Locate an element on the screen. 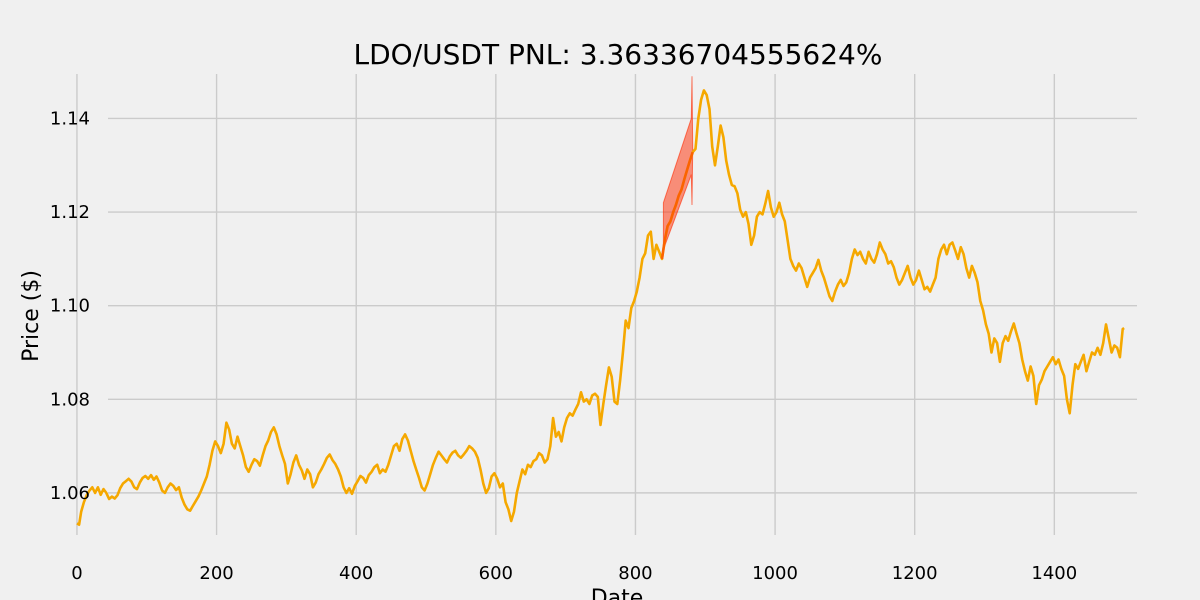 The image size is (1200, 600). chart-title: LDO/USDT PNL: 3.36336704555624% is located at coordinates (618, 54).